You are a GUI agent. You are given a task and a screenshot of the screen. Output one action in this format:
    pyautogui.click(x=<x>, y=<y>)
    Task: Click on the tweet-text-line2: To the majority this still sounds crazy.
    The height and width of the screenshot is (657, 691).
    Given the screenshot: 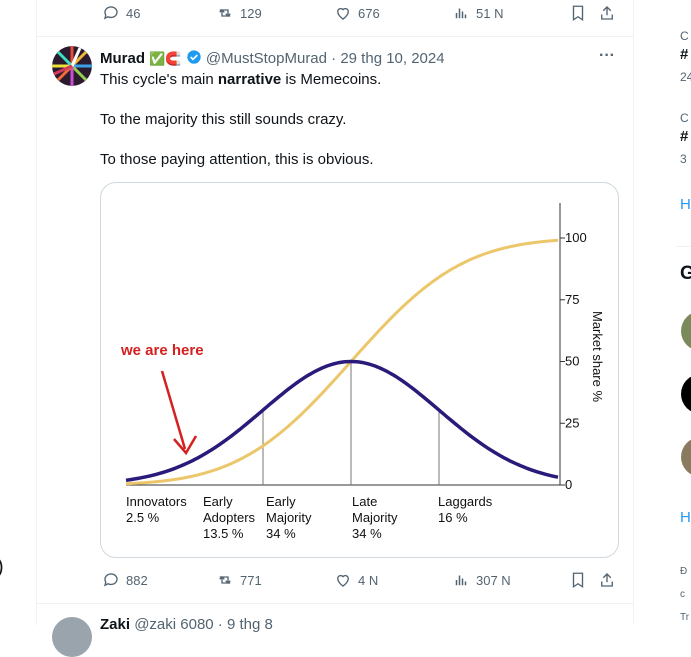 What is the action you would take?
    pyautogui.click(x=223, y=119)
    